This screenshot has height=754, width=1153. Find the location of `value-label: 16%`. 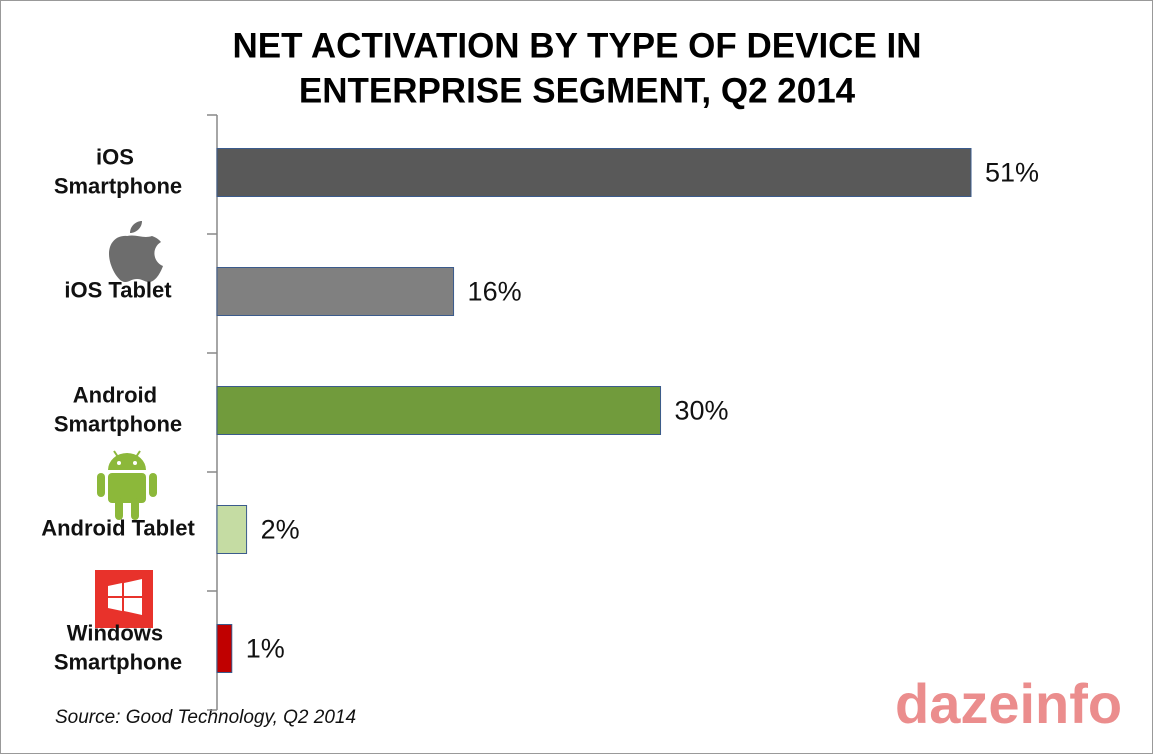

value-label: 16% is located at coordinates (495, 292).